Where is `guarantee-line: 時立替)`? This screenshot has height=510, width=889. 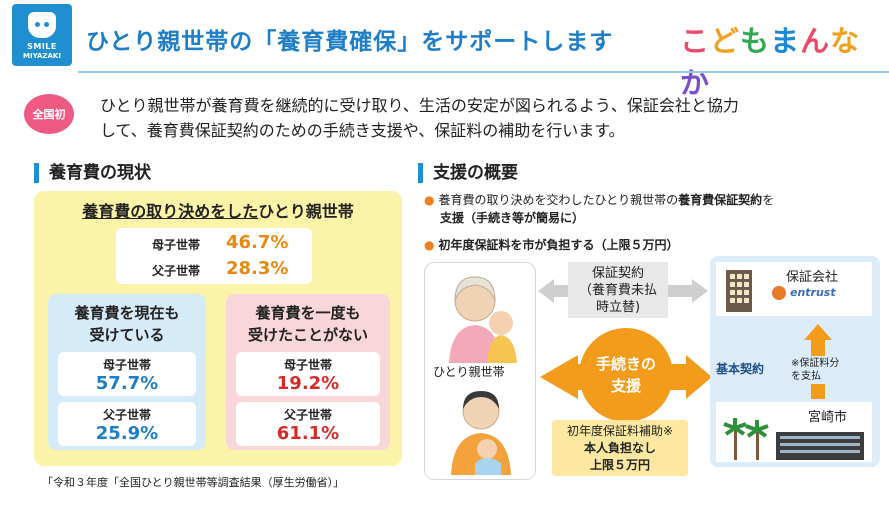 guarantee-line: 時立替) is located at coordinates (618, 307).